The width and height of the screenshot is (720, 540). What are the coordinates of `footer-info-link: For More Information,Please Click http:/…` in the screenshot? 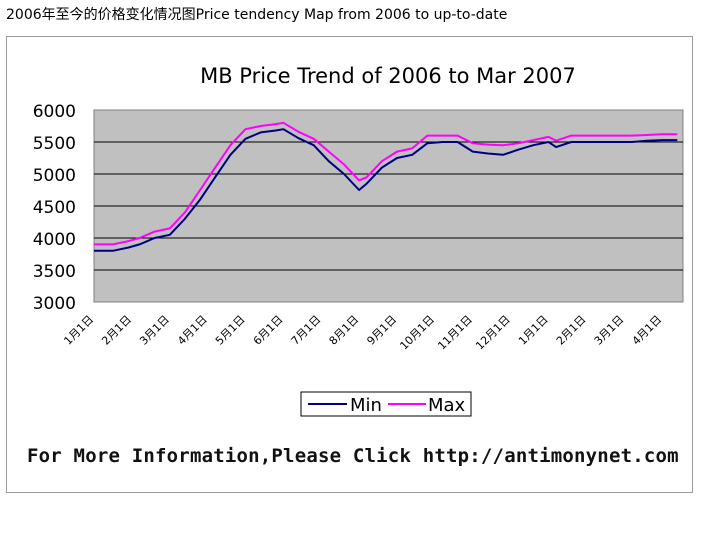 It's located at (353, 456).